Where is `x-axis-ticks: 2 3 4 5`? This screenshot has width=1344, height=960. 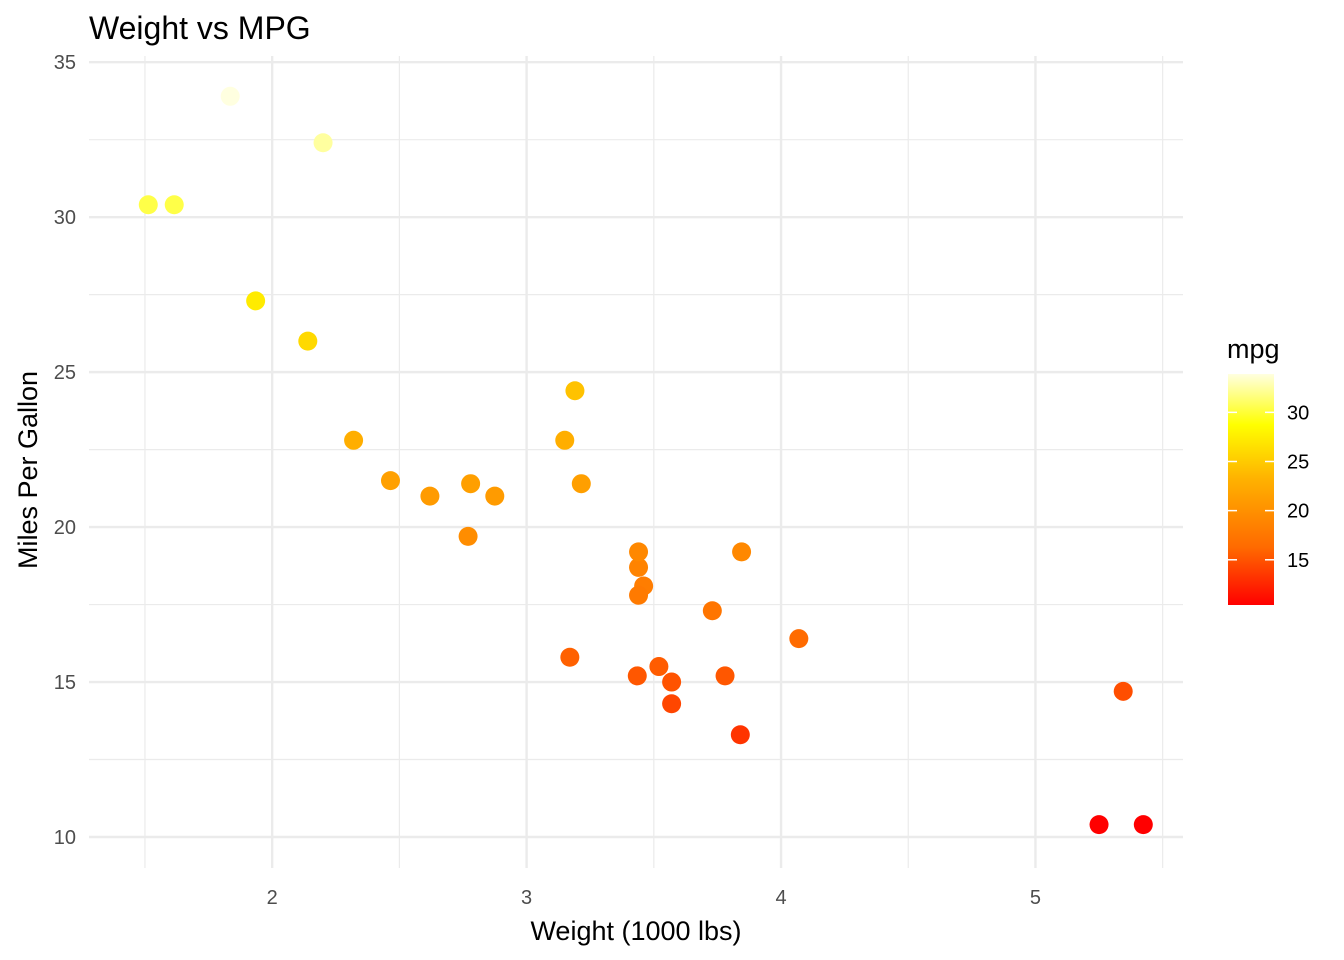 x-axis-ticks: 2 3 4 5 is located at coordinates (654, 898).